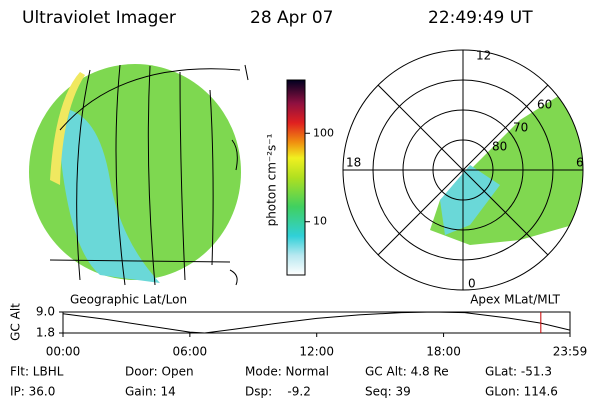 The image size is (600, 400). What do you see at coordinates (388, 392) in the screenshot?
I see `info-field: Seq: 39` at bounding box center [388, 392].